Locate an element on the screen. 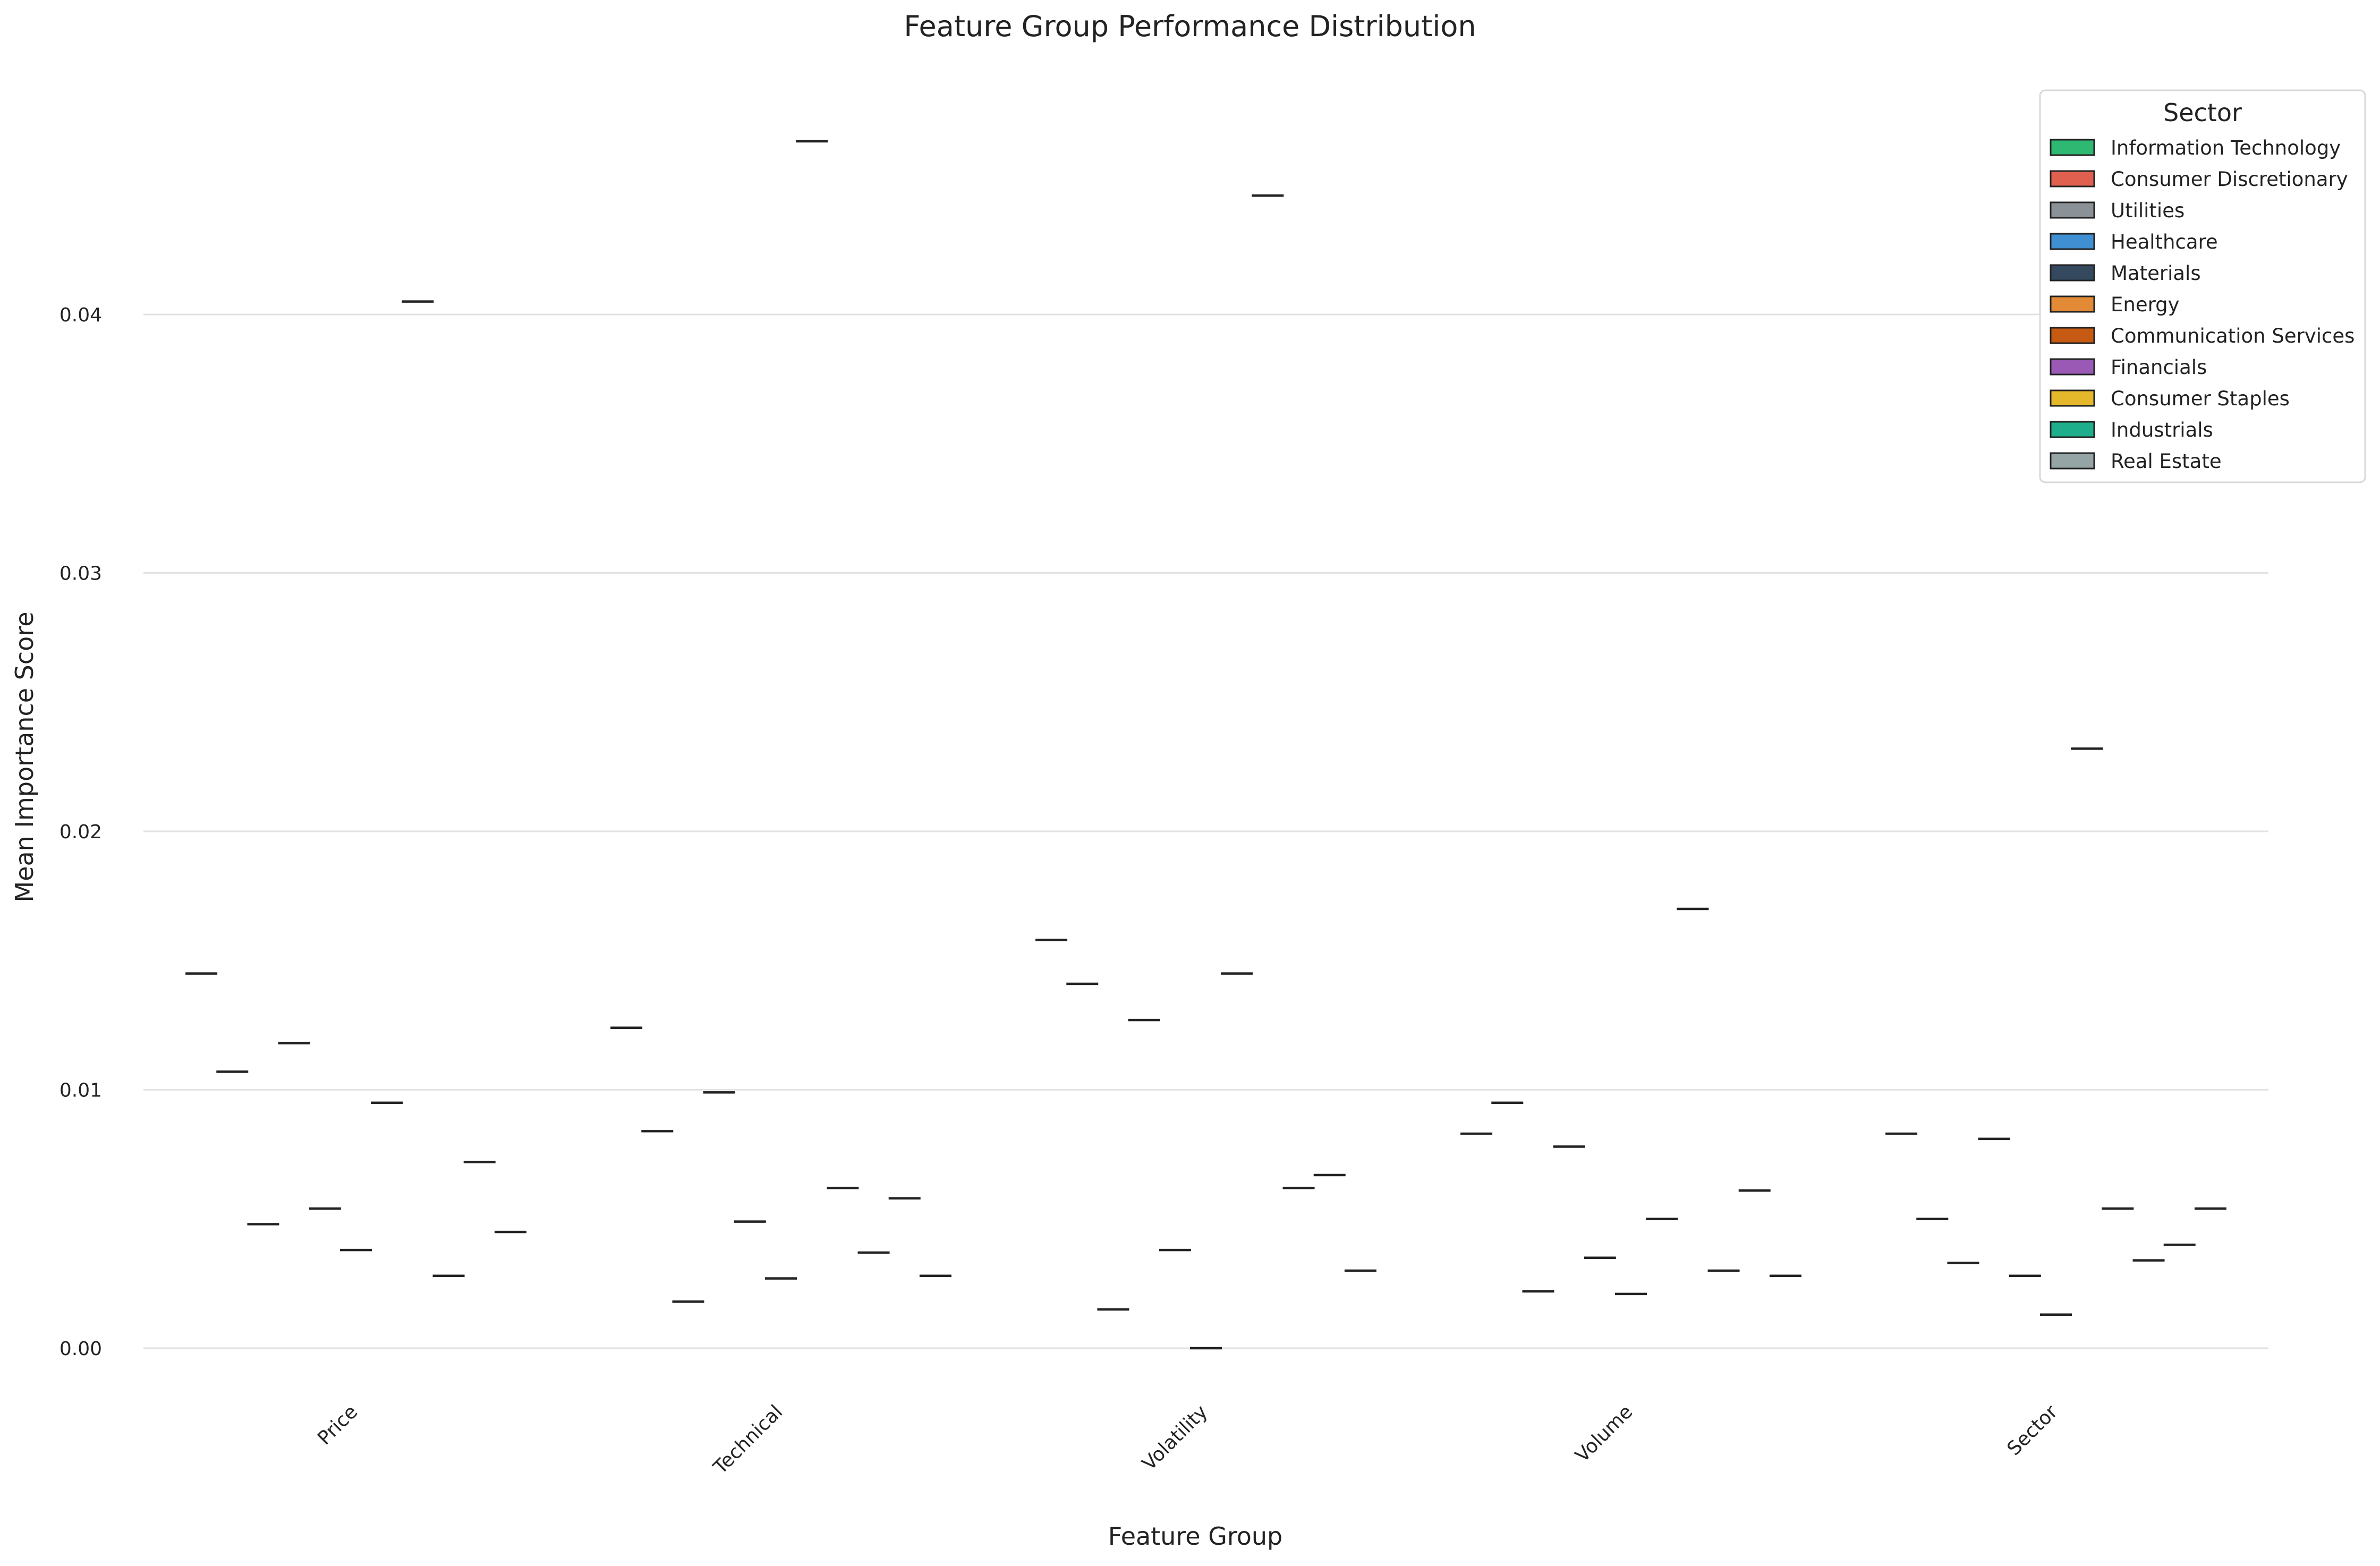 Image resolution: width=2380 pixels, height=1566 pixels. y-tick-label: 0.02 is located at coordinates (81, 832).